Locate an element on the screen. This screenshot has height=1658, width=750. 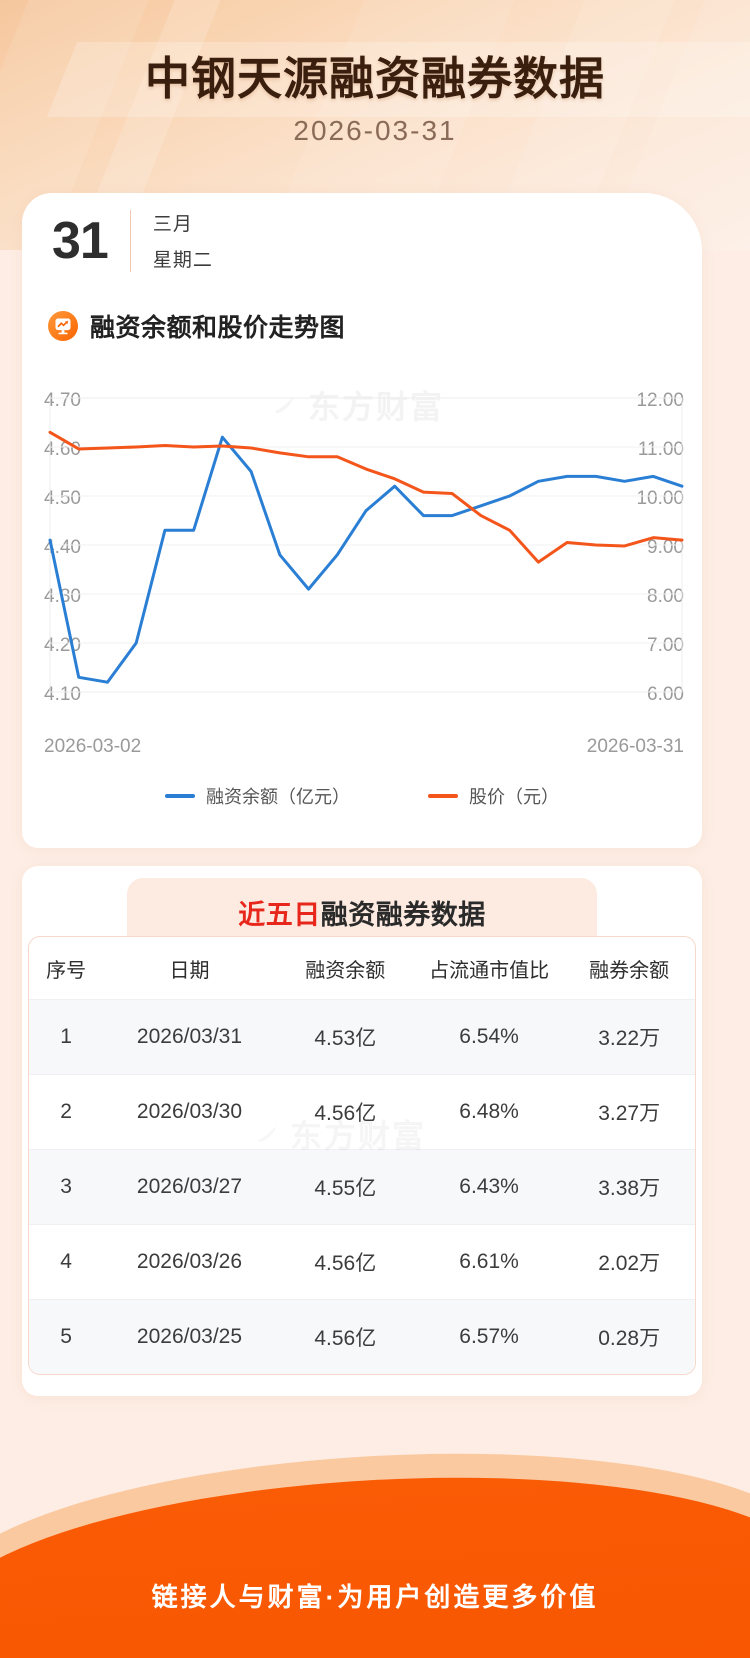
table-title-highlight: 近五日 is located at coordinates (279, 914).